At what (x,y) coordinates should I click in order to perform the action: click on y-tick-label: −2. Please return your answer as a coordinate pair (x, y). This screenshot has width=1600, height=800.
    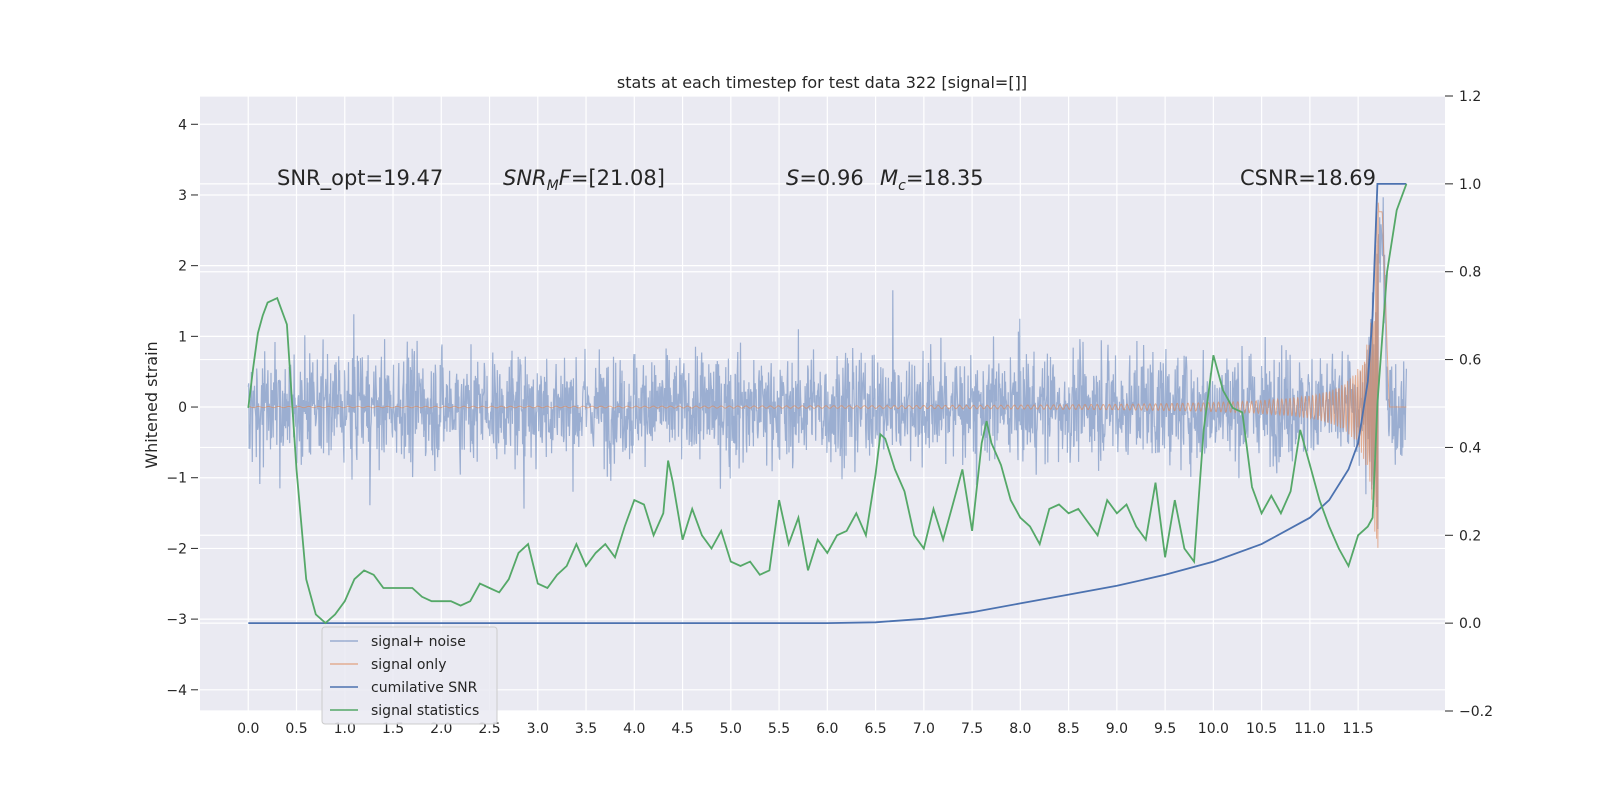
    Looking at the image, I should click on (176, 549).